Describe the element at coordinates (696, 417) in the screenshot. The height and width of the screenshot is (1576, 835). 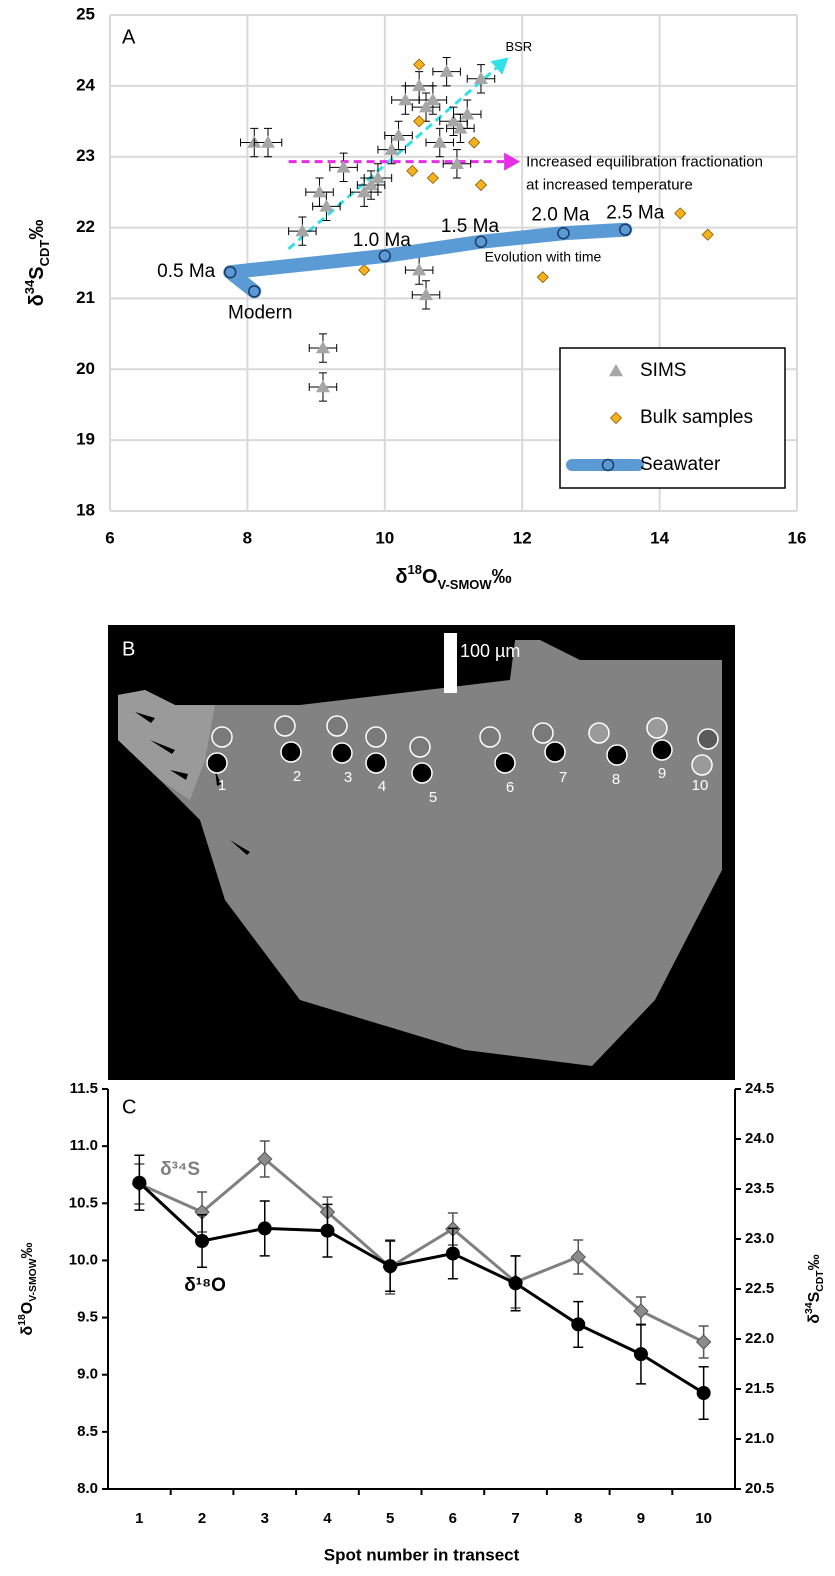
I see `legend-label: Bulk samples` at that location.